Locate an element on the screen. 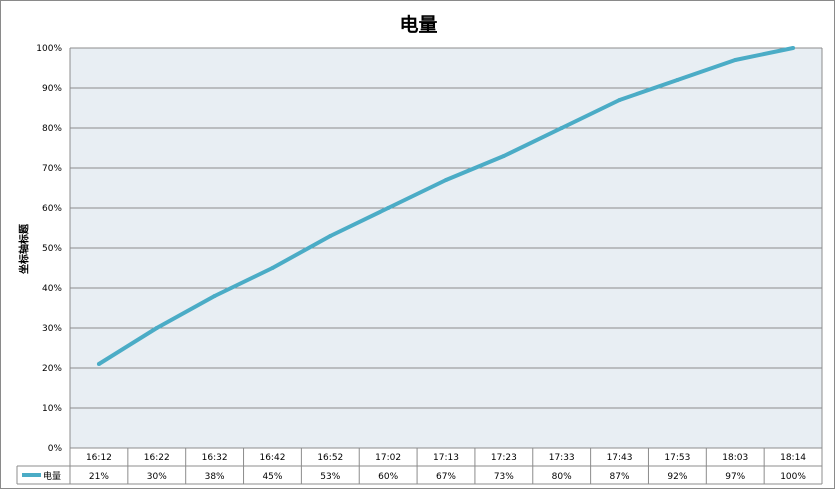 This screenshot has width=835, height=489. y-tick-label: 50% is located at coordinates (52, 249).